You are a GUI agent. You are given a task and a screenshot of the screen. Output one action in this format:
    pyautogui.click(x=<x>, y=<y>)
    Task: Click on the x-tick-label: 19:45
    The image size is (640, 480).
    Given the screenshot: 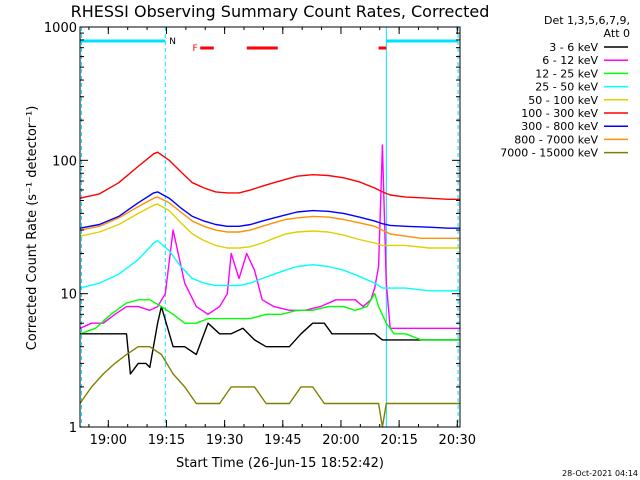 What is the action you would take?
    pyautogui.click(x=282, y=440)
    